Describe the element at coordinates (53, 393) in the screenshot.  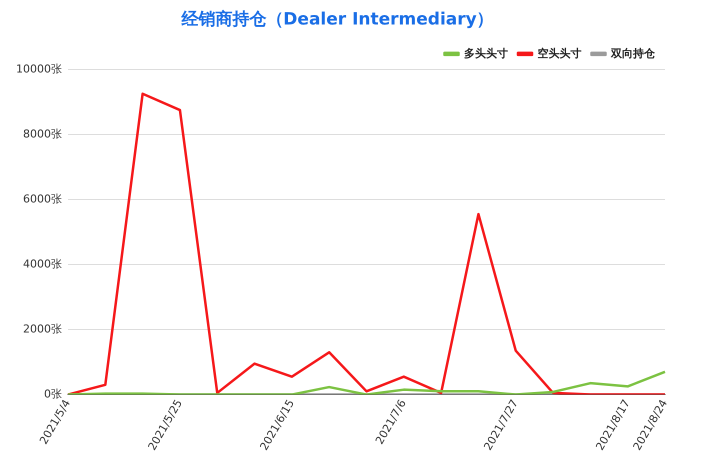
I see `y-tick-label: 0张` at that location.